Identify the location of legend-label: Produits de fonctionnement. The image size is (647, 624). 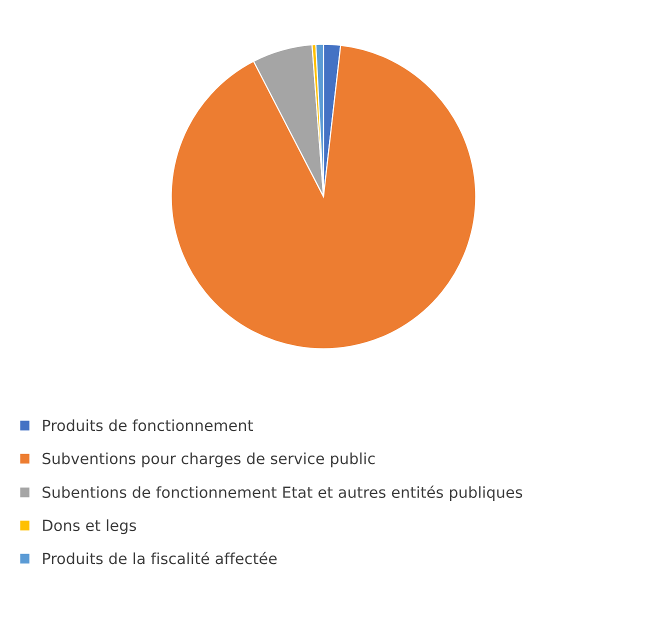
(148, 425).